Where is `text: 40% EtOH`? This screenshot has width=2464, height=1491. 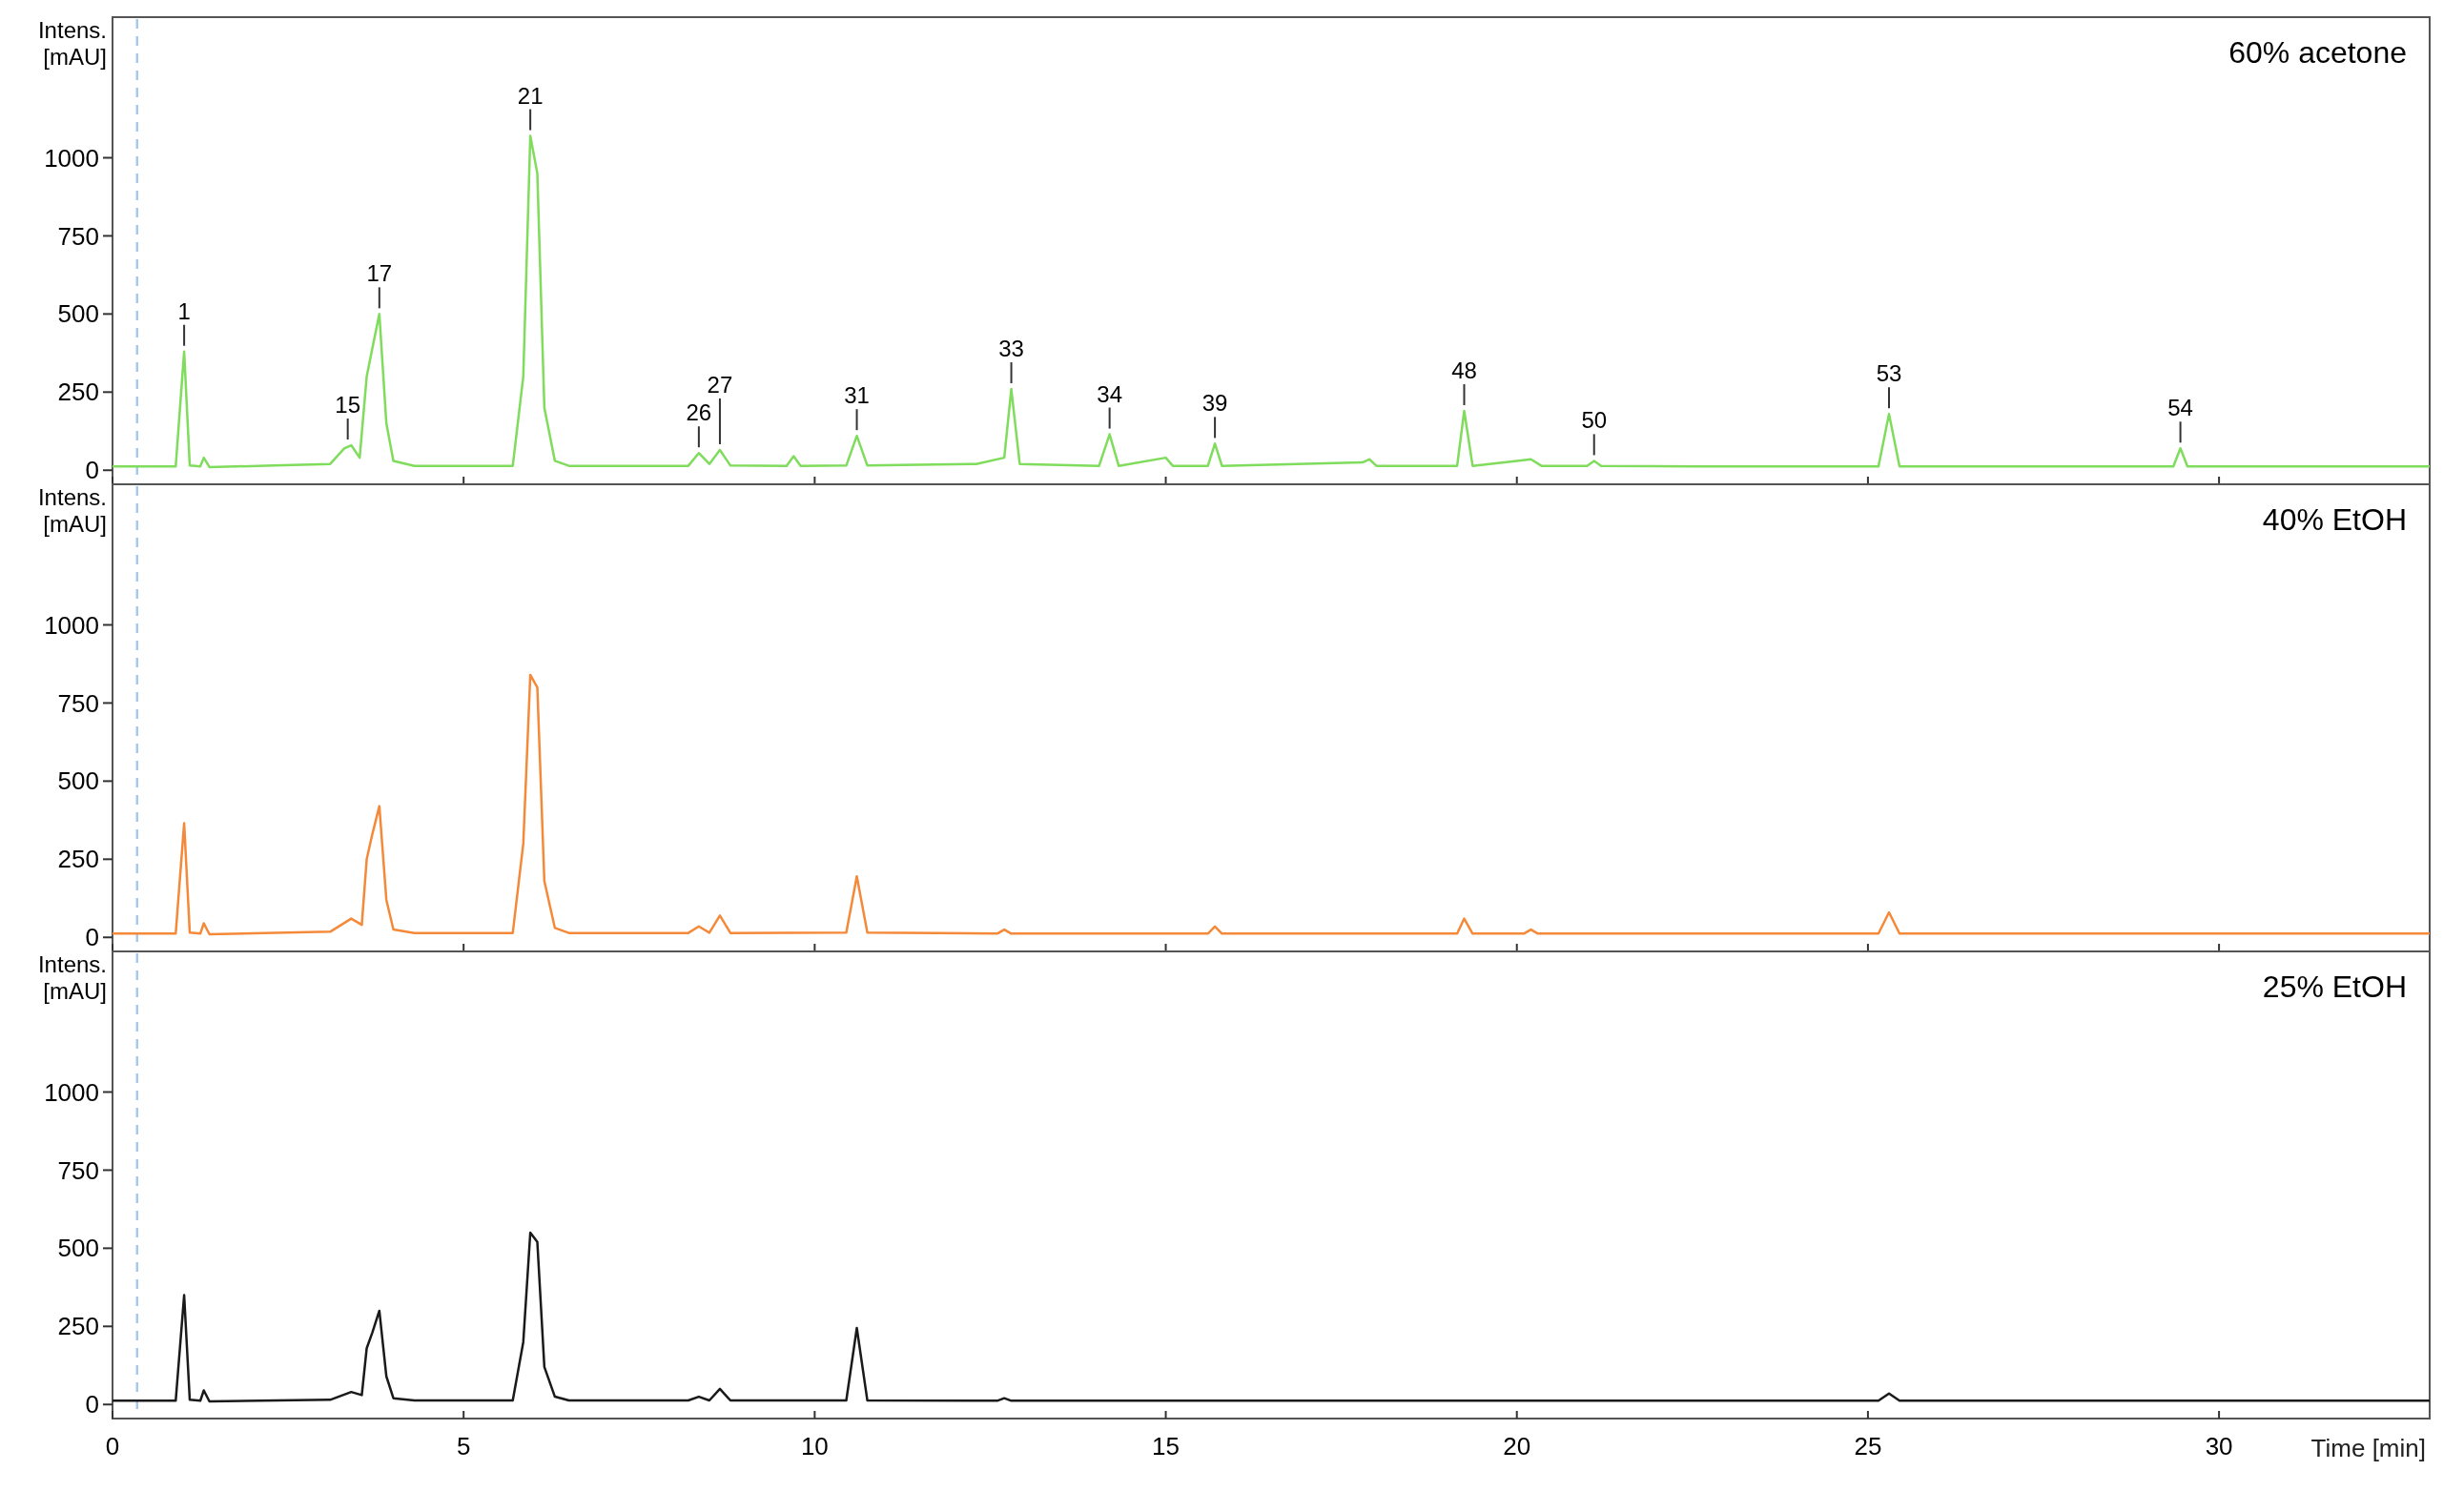 text: 40% EtOH is located at coordinates (2334, 519).